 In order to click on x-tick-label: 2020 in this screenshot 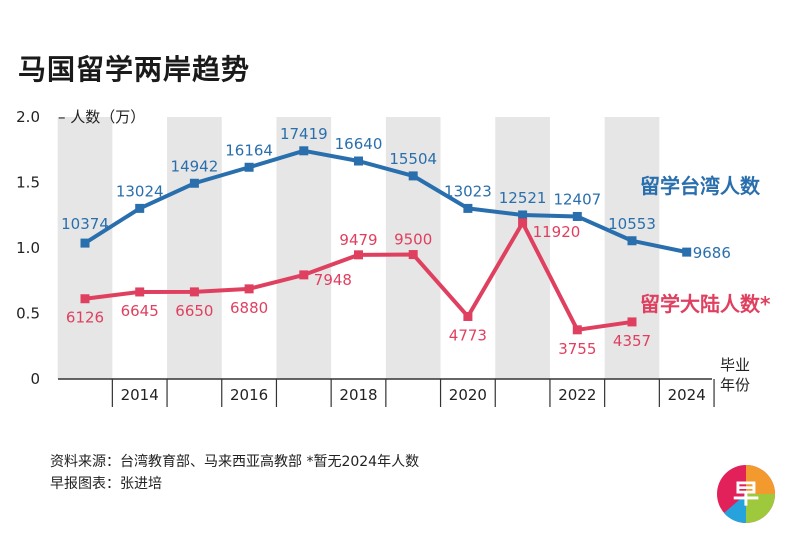, I will do `click(468, 395)`.